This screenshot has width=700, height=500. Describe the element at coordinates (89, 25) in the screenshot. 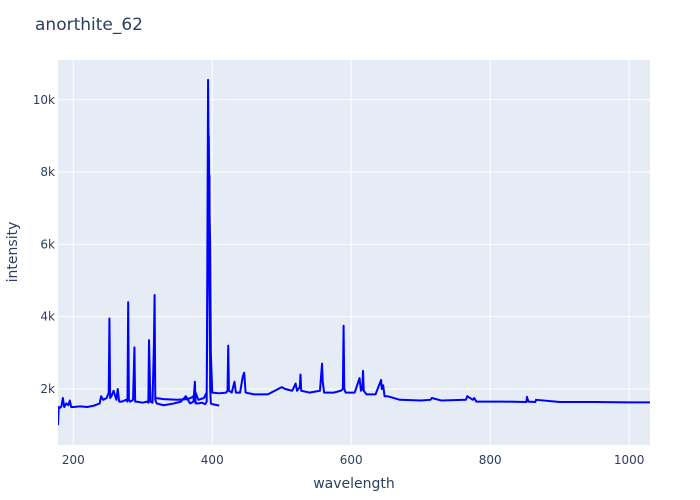

I see `chart-title: anorthite_62` at that location.